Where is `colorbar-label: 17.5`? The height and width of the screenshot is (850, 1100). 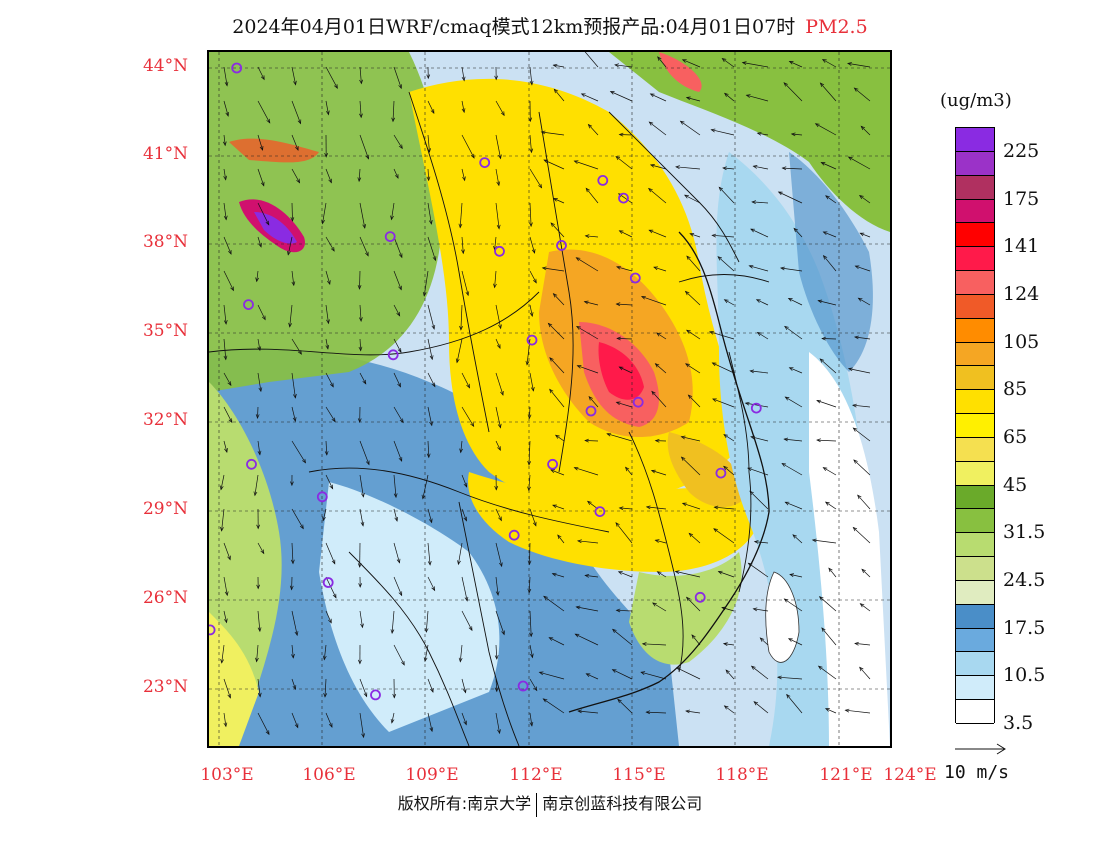
colorbar-label: 17.5 is located at coordinates (1024, 627).